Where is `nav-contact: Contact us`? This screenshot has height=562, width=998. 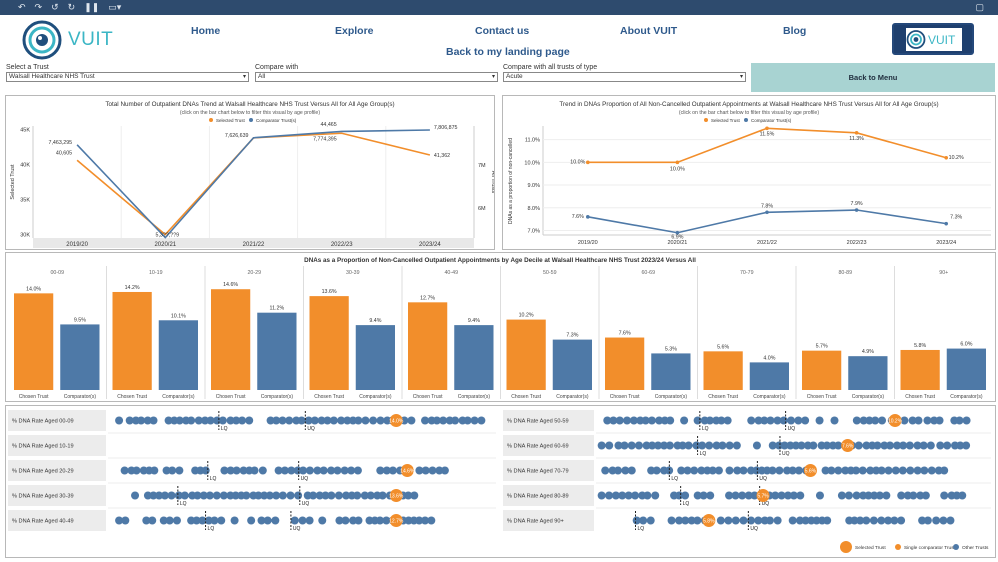
nav-contact: Contact us is located at coordinates (502, 31).